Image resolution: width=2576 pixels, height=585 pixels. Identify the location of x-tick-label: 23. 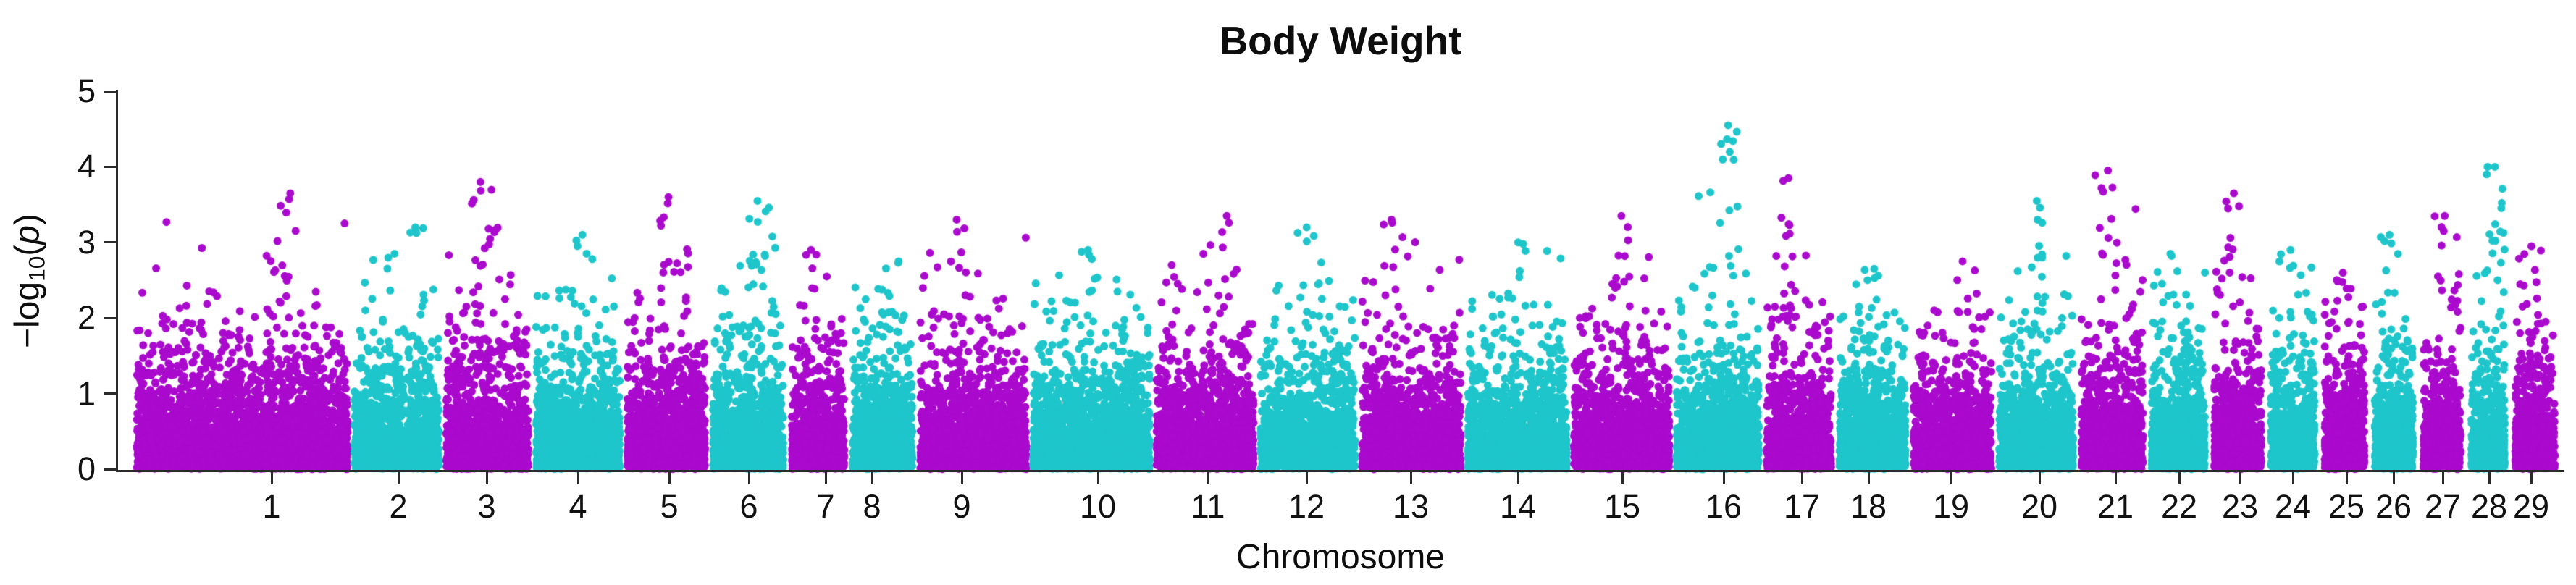
(2240, 506).